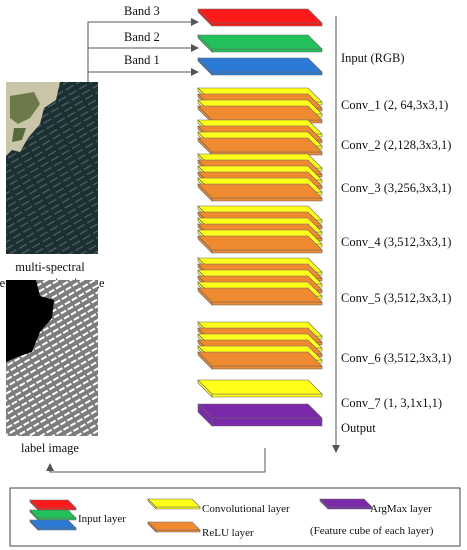 The height and width of the screenshot is (550, 467). I want to click on output-label: Output, so click(358, 428).